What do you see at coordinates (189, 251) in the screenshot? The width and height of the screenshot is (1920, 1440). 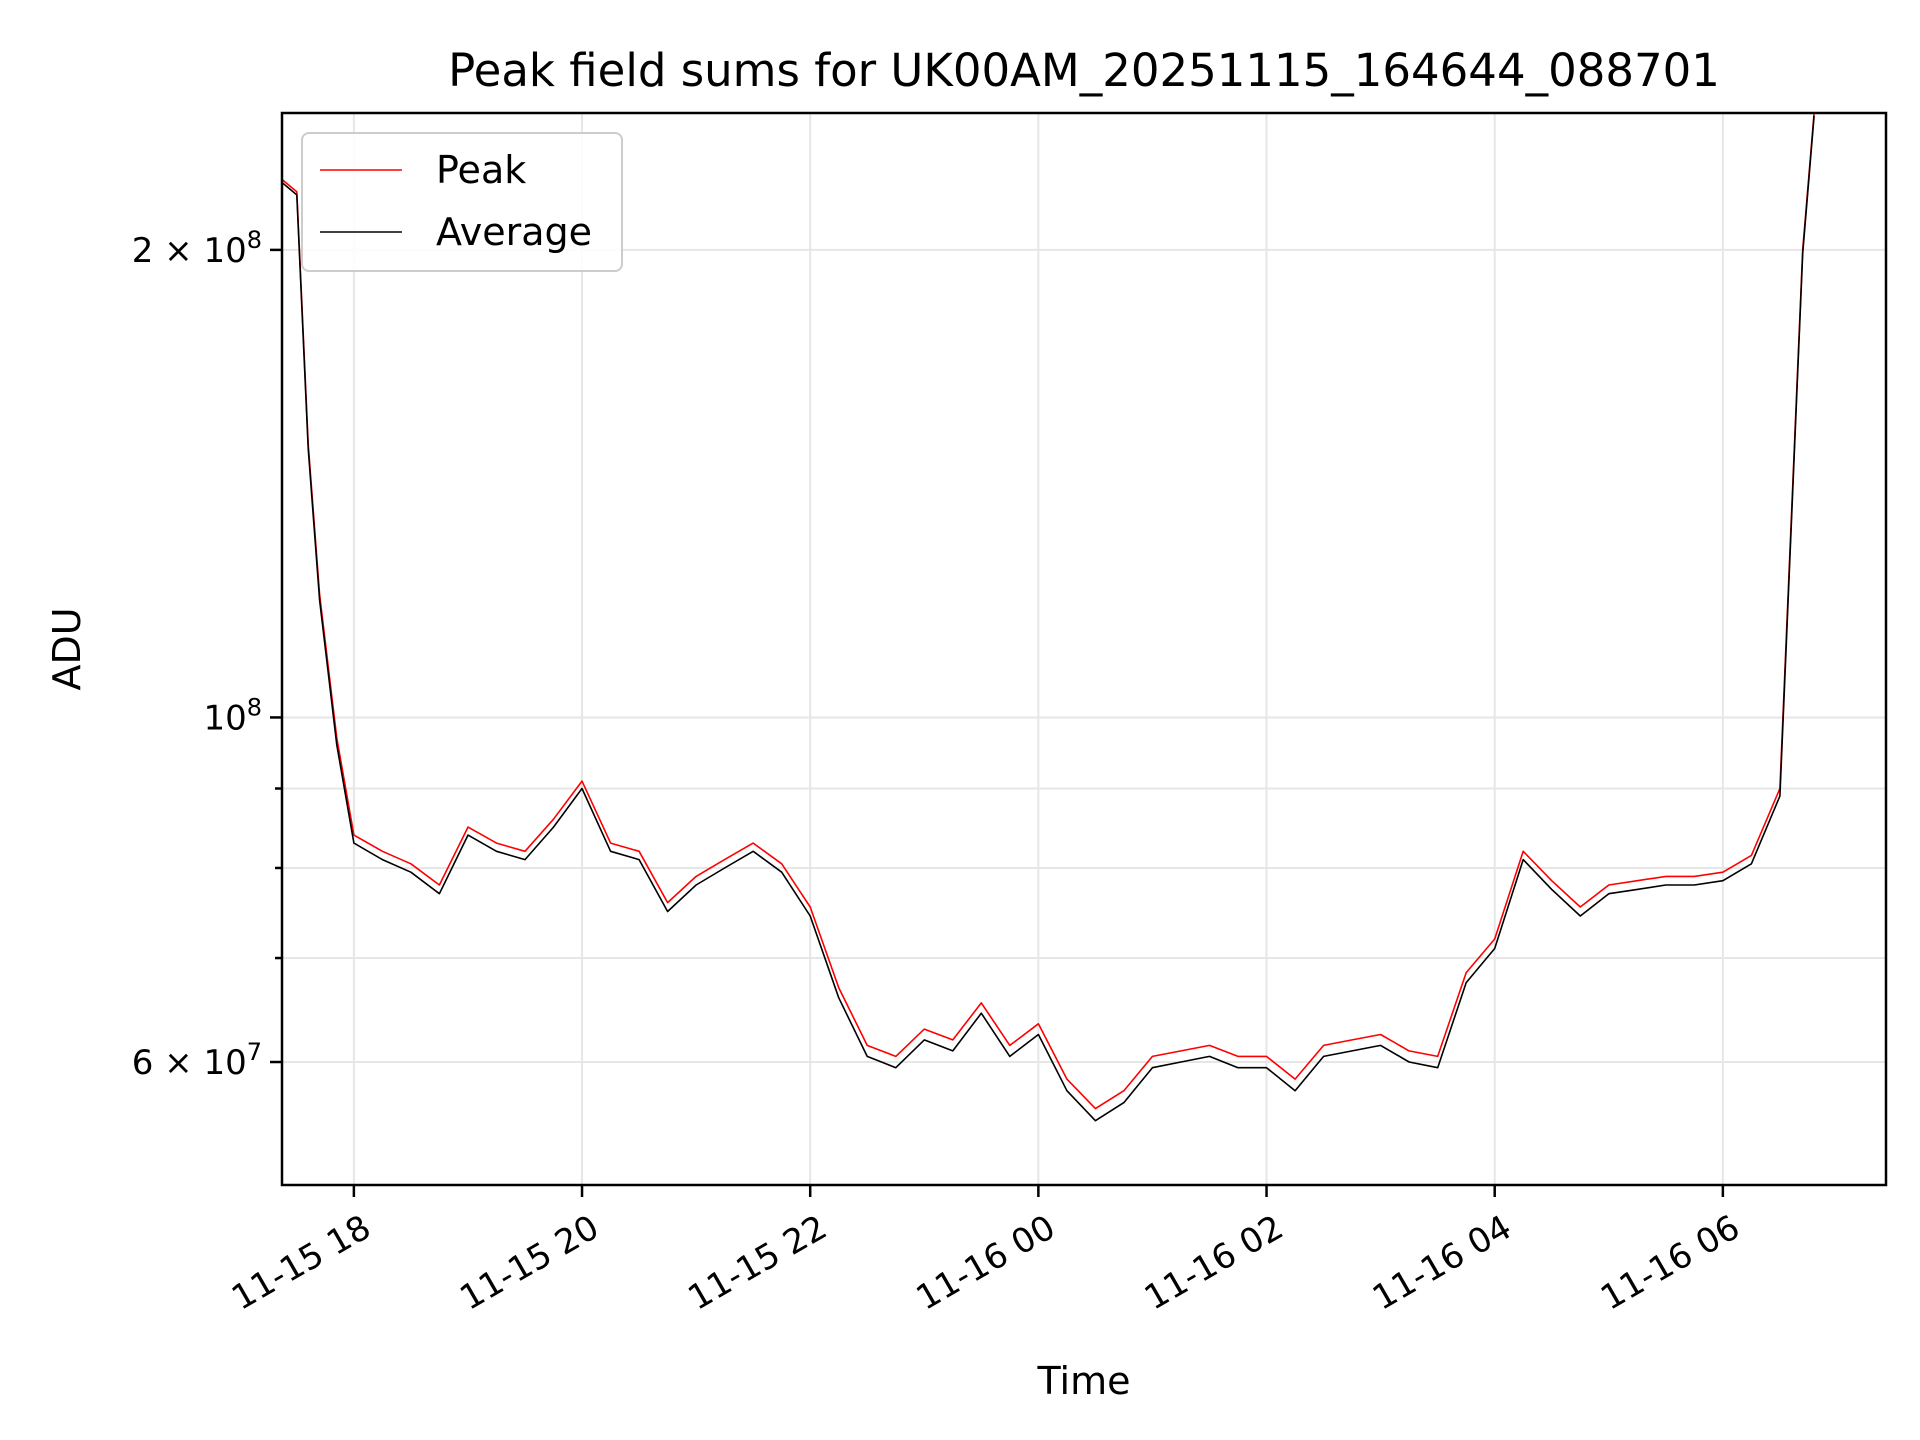 I see `y-tick-mantissa: 2 × 10` at bounding box center [189, 251].